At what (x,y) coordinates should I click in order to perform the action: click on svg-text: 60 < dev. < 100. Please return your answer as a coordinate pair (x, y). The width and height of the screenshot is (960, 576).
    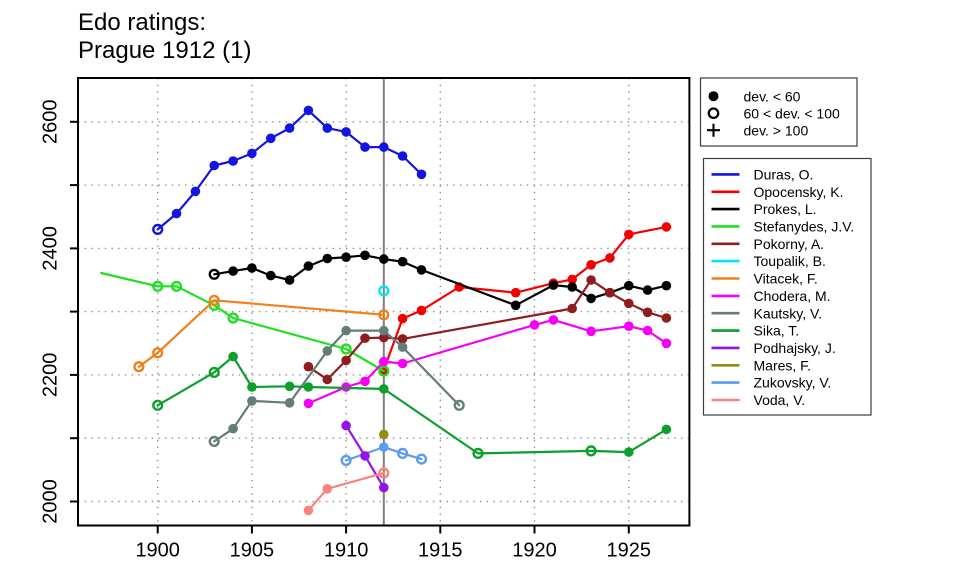
    Looking at the image, I should click on (792, 113).